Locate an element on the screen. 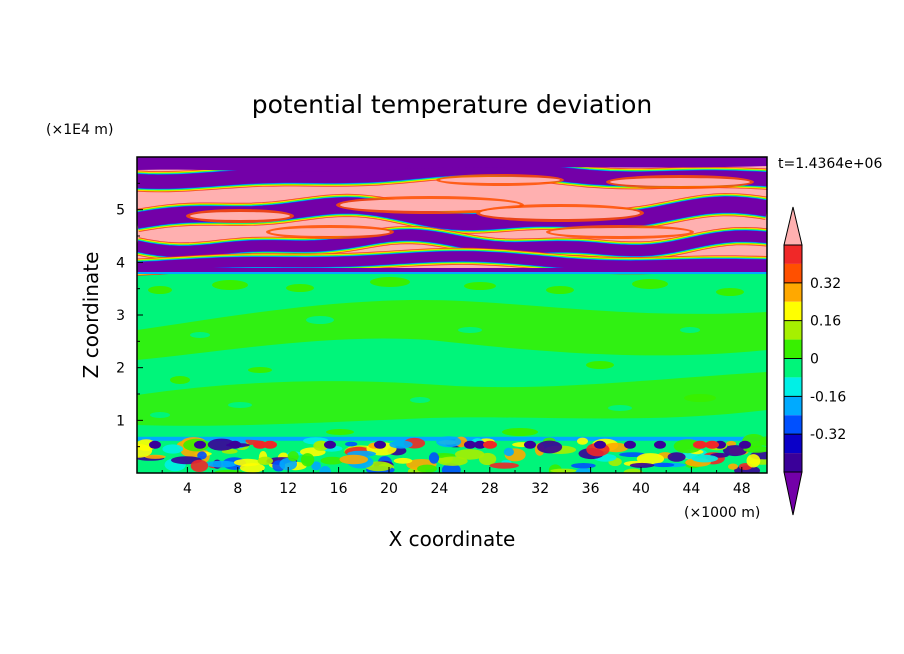 This screenshot has height=654, width=904. upper-layer is located at coordinates (452, 216).